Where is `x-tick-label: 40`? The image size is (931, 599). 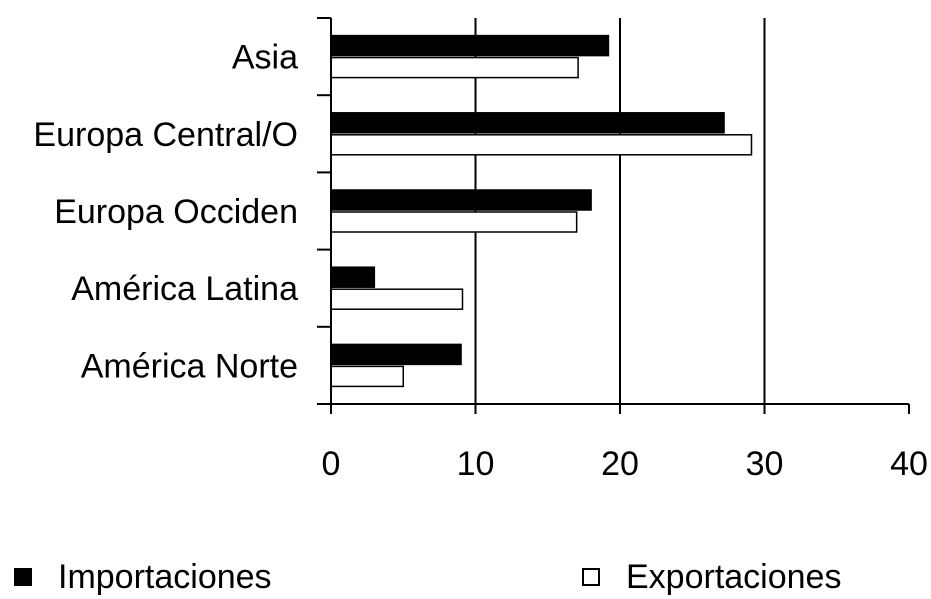
x-tick-label: 40 is located at coordinates (909, 464).